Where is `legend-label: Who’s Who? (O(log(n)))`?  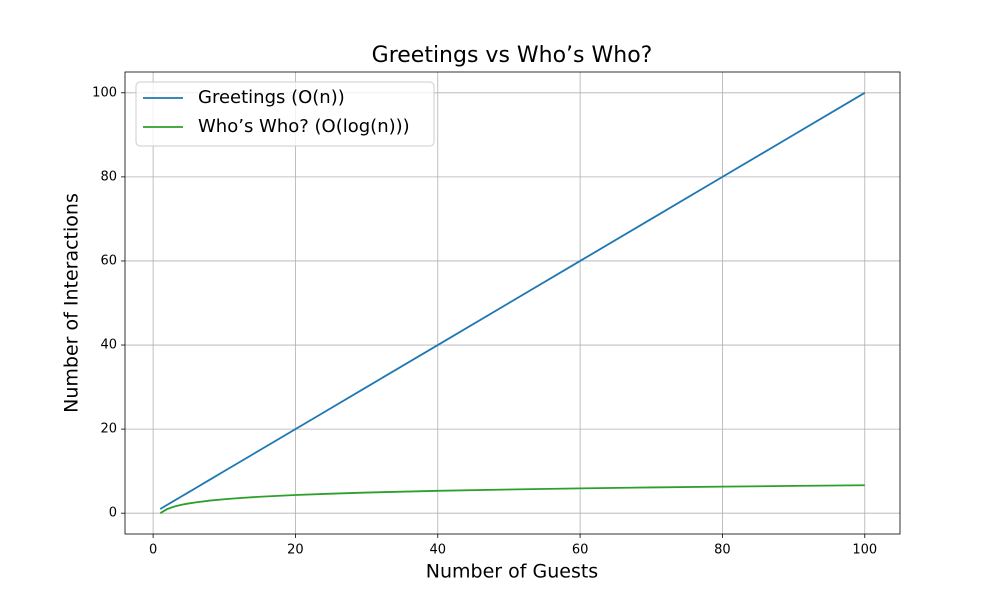 legend-label: Who’s Who? (O(log(n))) is located at coordinates (304, 126).